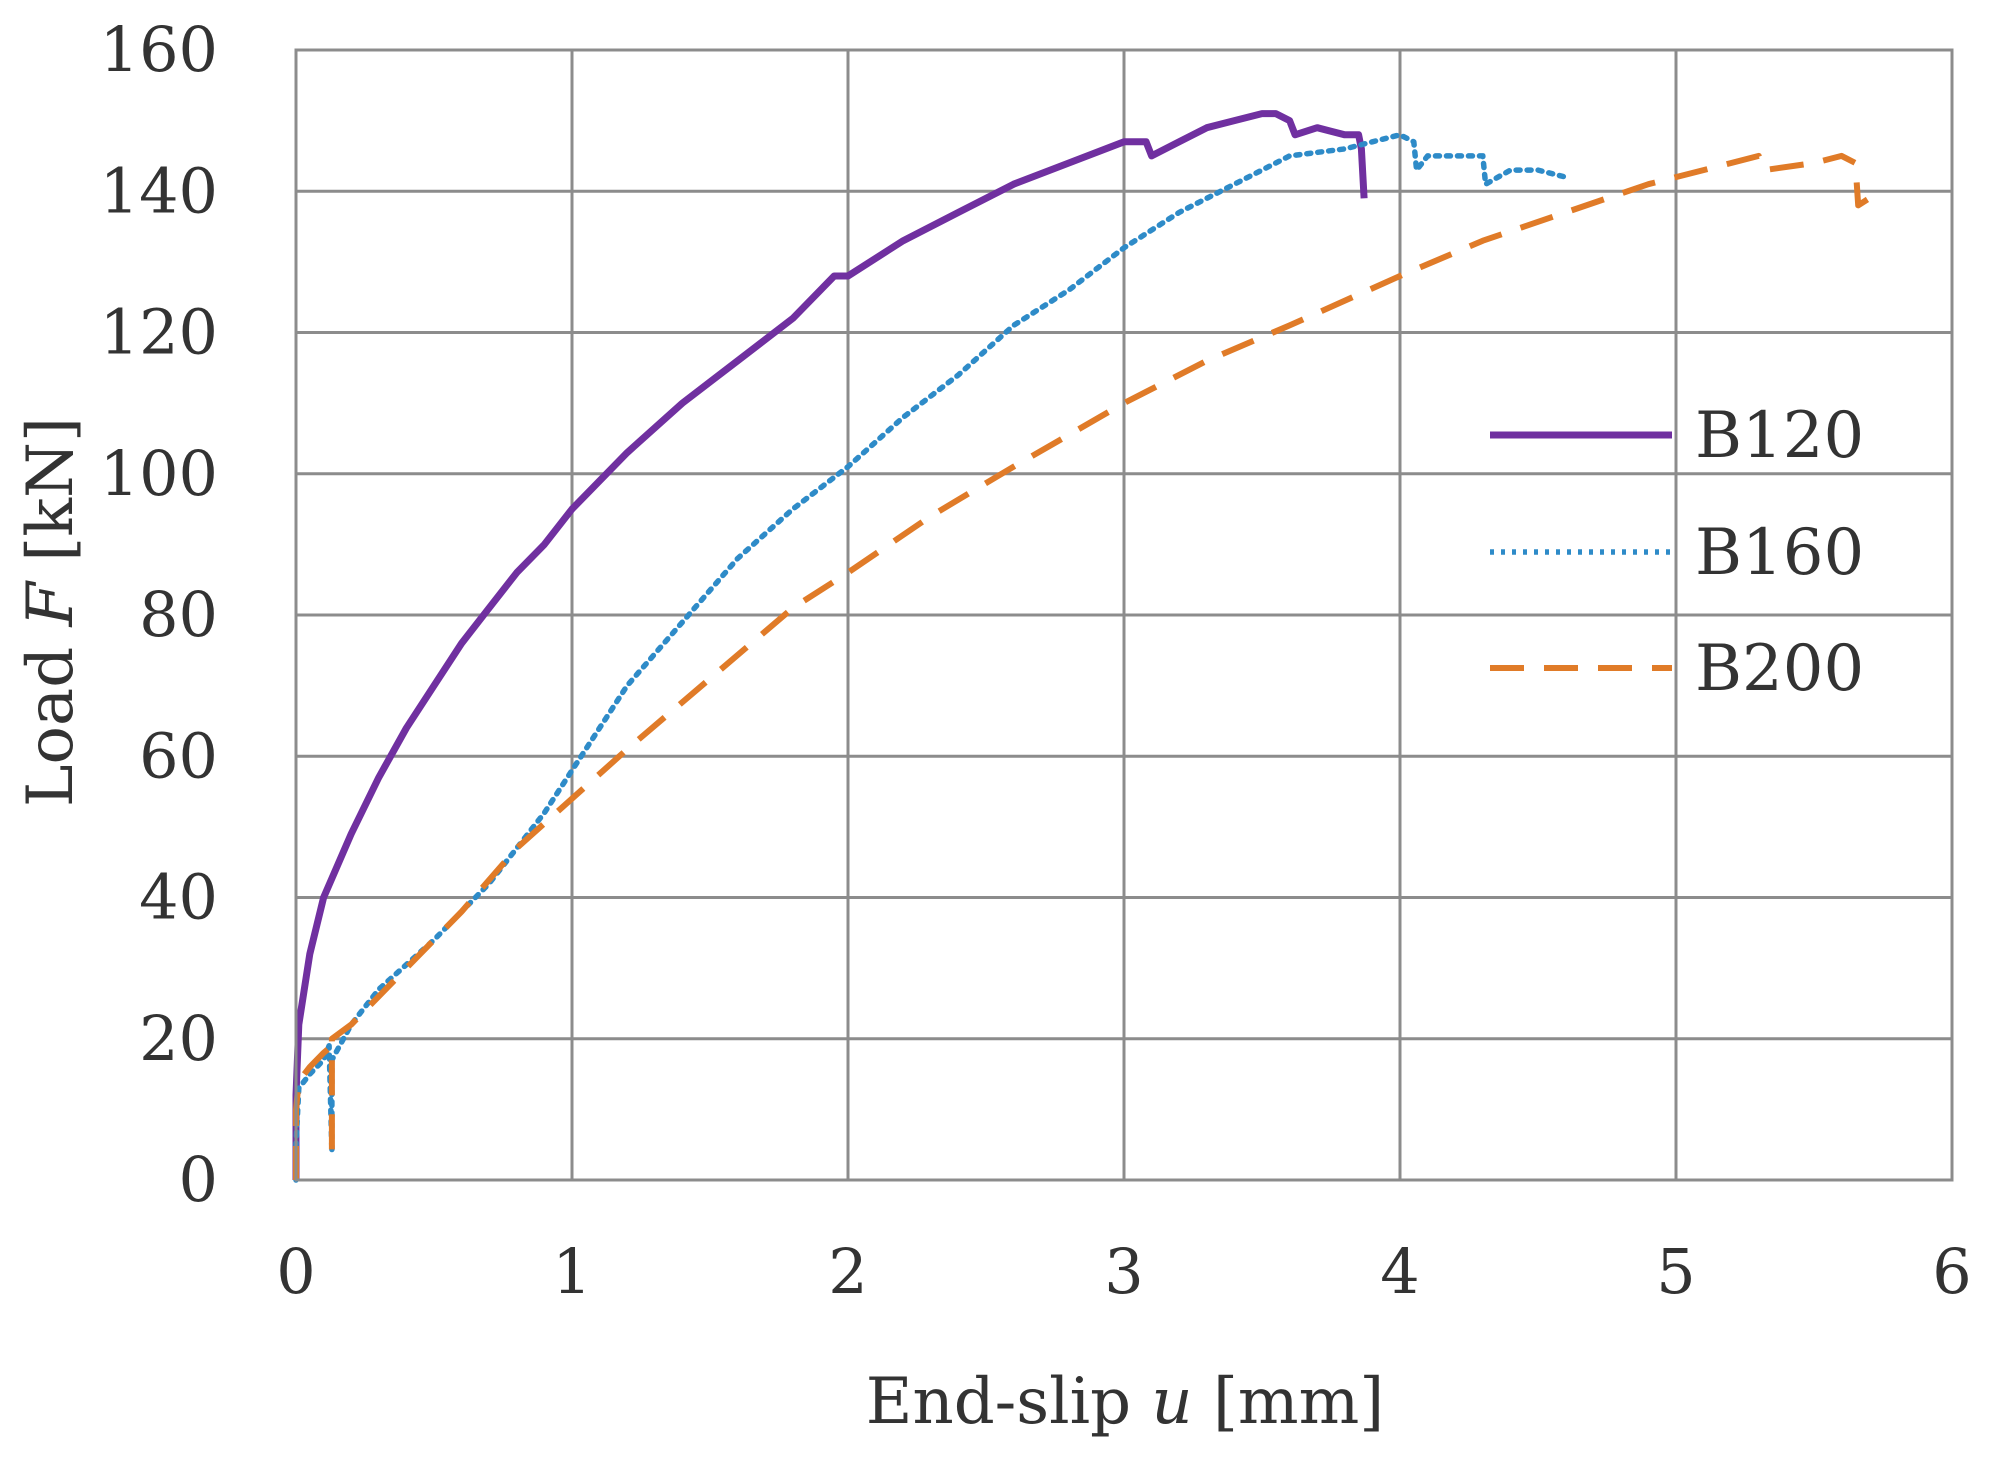  I want to click on y-tick-label-2: 40, so click(178, 897).